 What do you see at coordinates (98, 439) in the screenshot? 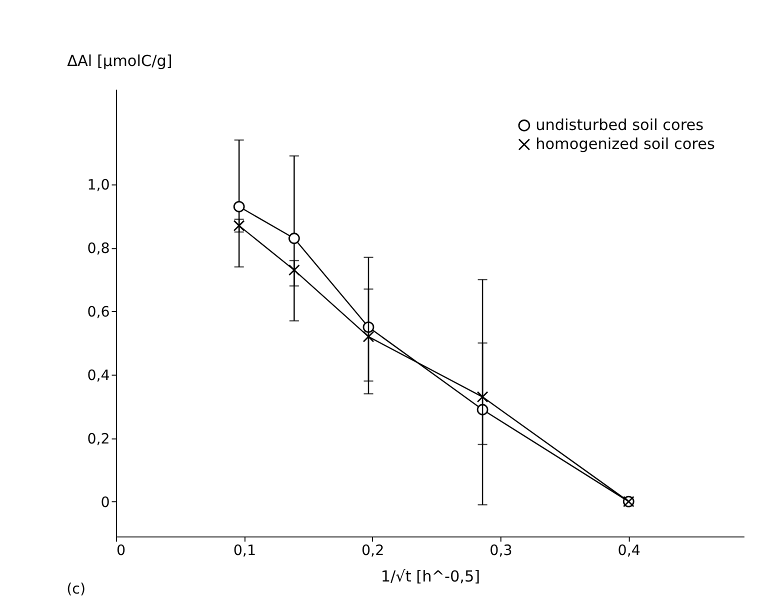
I see `y-tick-label: 0,2` at bounding box center [98, 439].